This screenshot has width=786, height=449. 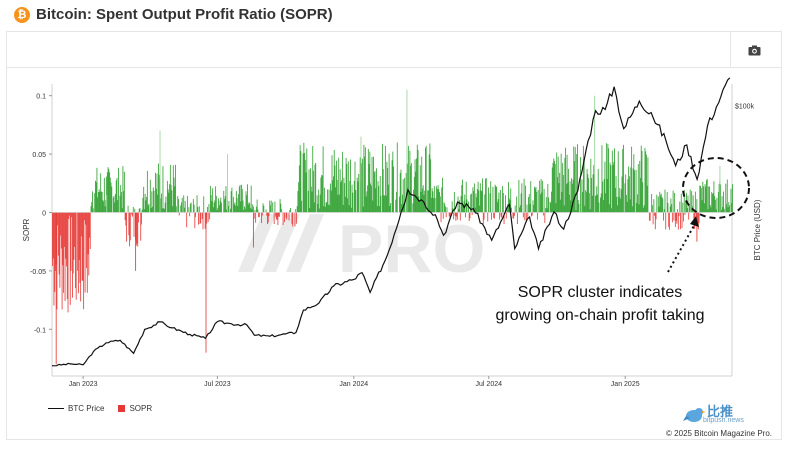 What do you see at coordinates (135, 408) in the screenshot?
I see `legend-item-sopr: SOPR` at bounding box center [135, 408].